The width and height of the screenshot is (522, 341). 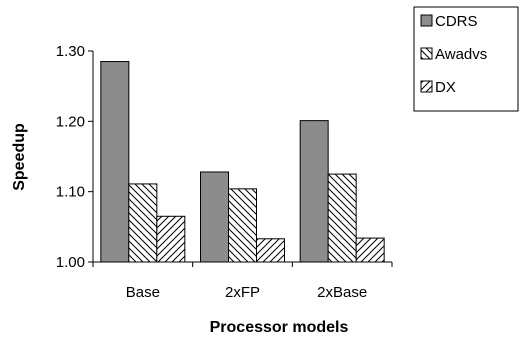 What do you see at coordinates (370, 250) in the screenshot?
I see `bar-dx-2xbase` at bounding box center [370, 250].